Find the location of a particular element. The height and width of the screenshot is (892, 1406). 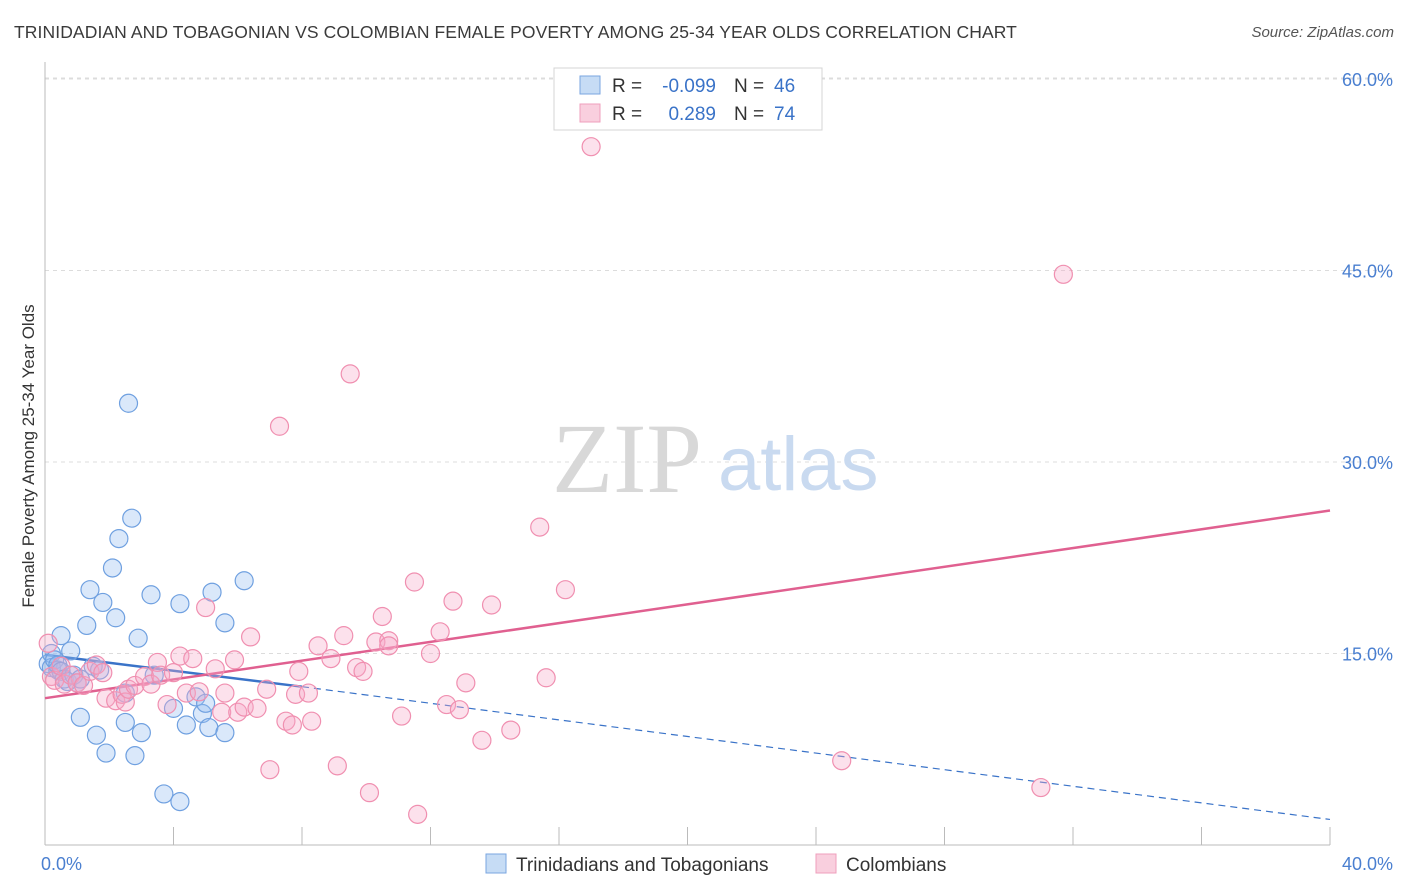

x-tick-labels: 0.0% 40.0% is located at coordinates (717, 864).